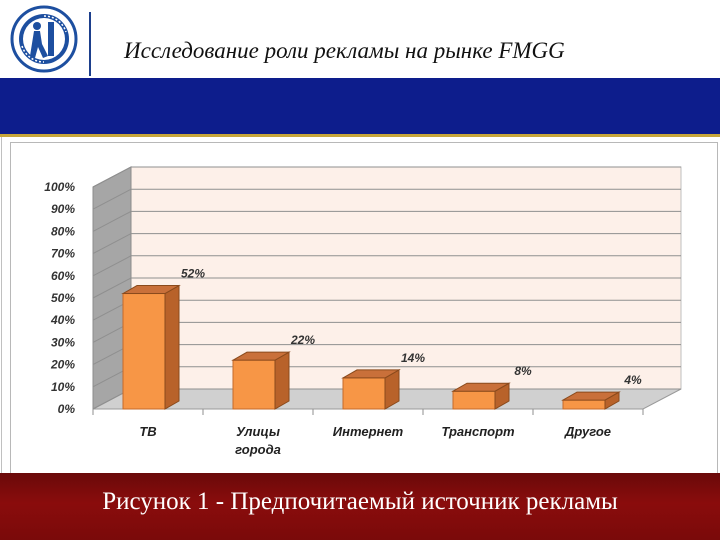 The width and height of the screenshot is (720, 540). I want to click on y-tick-label: 40%, so click(62, 320).